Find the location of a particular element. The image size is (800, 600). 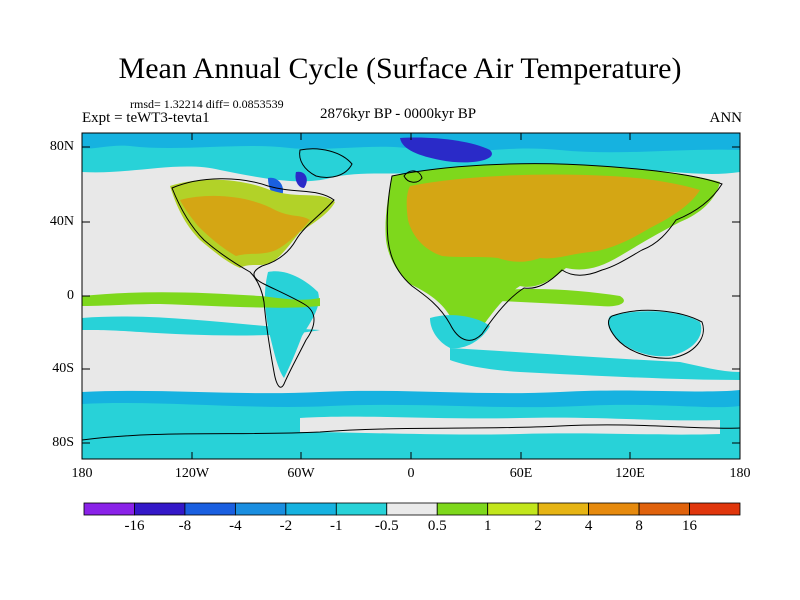

colorbar-label: 2 is located at coordinates (538, 526).